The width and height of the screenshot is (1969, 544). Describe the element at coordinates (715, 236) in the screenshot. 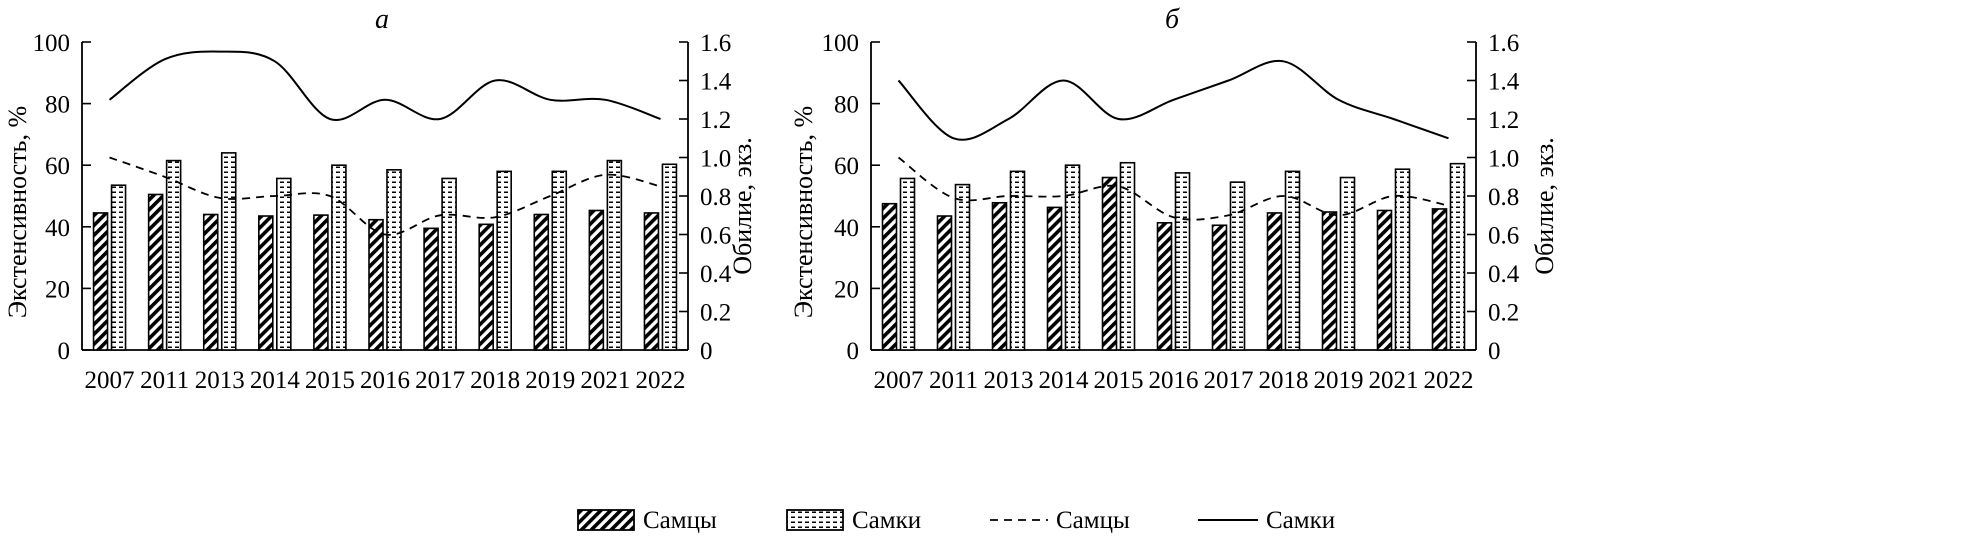

I see `right-tick-label: 0.6` at that location.